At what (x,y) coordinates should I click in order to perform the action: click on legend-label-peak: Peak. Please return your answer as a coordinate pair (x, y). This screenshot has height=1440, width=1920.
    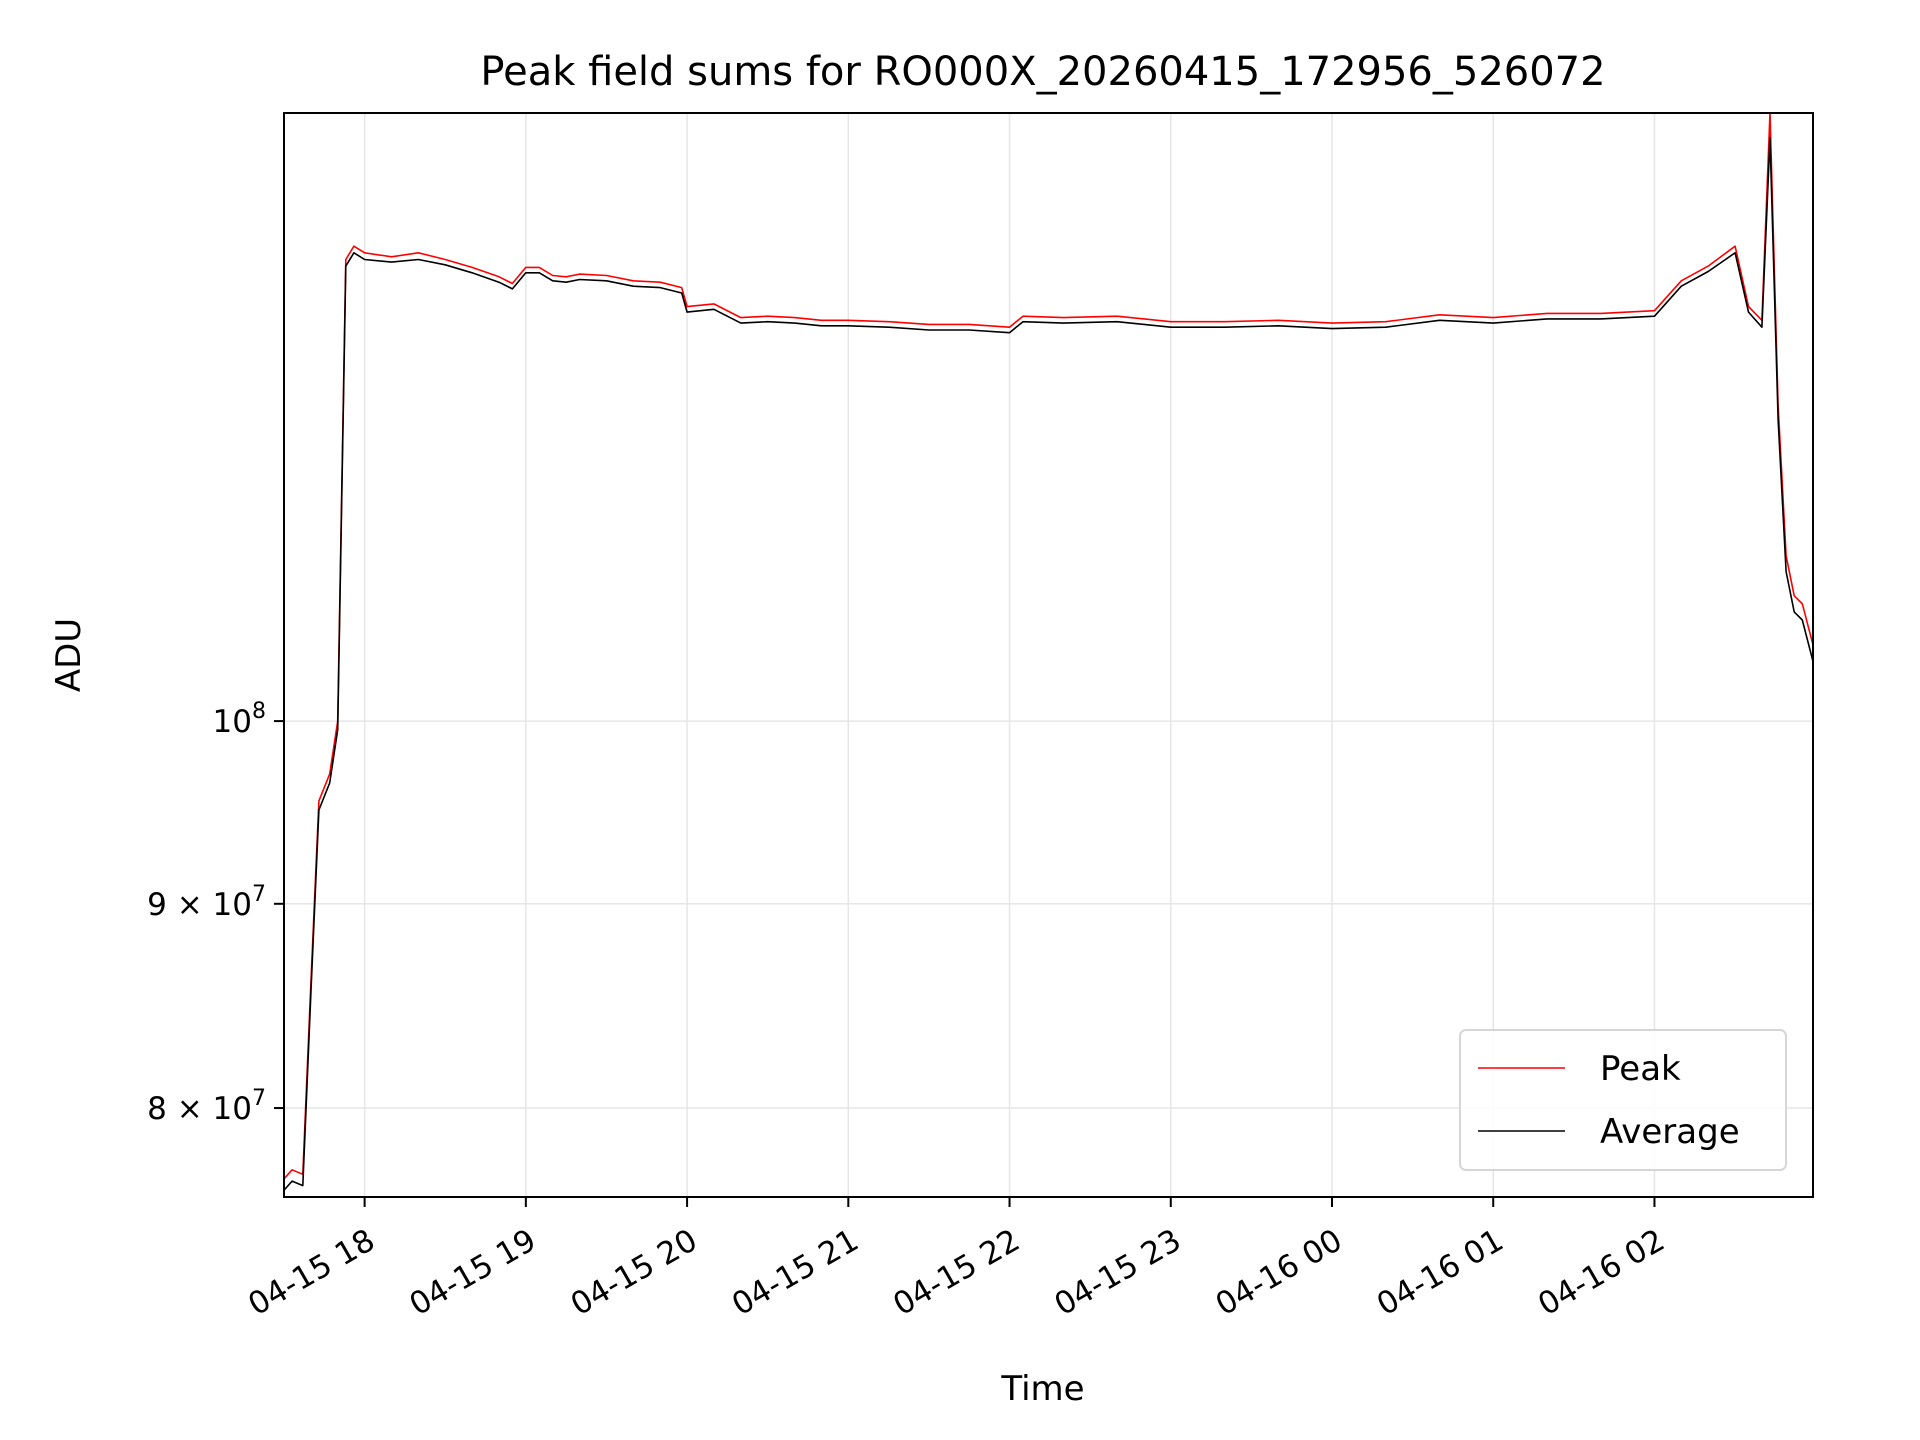
    Looking at the image, I should click on (1640, 1069).